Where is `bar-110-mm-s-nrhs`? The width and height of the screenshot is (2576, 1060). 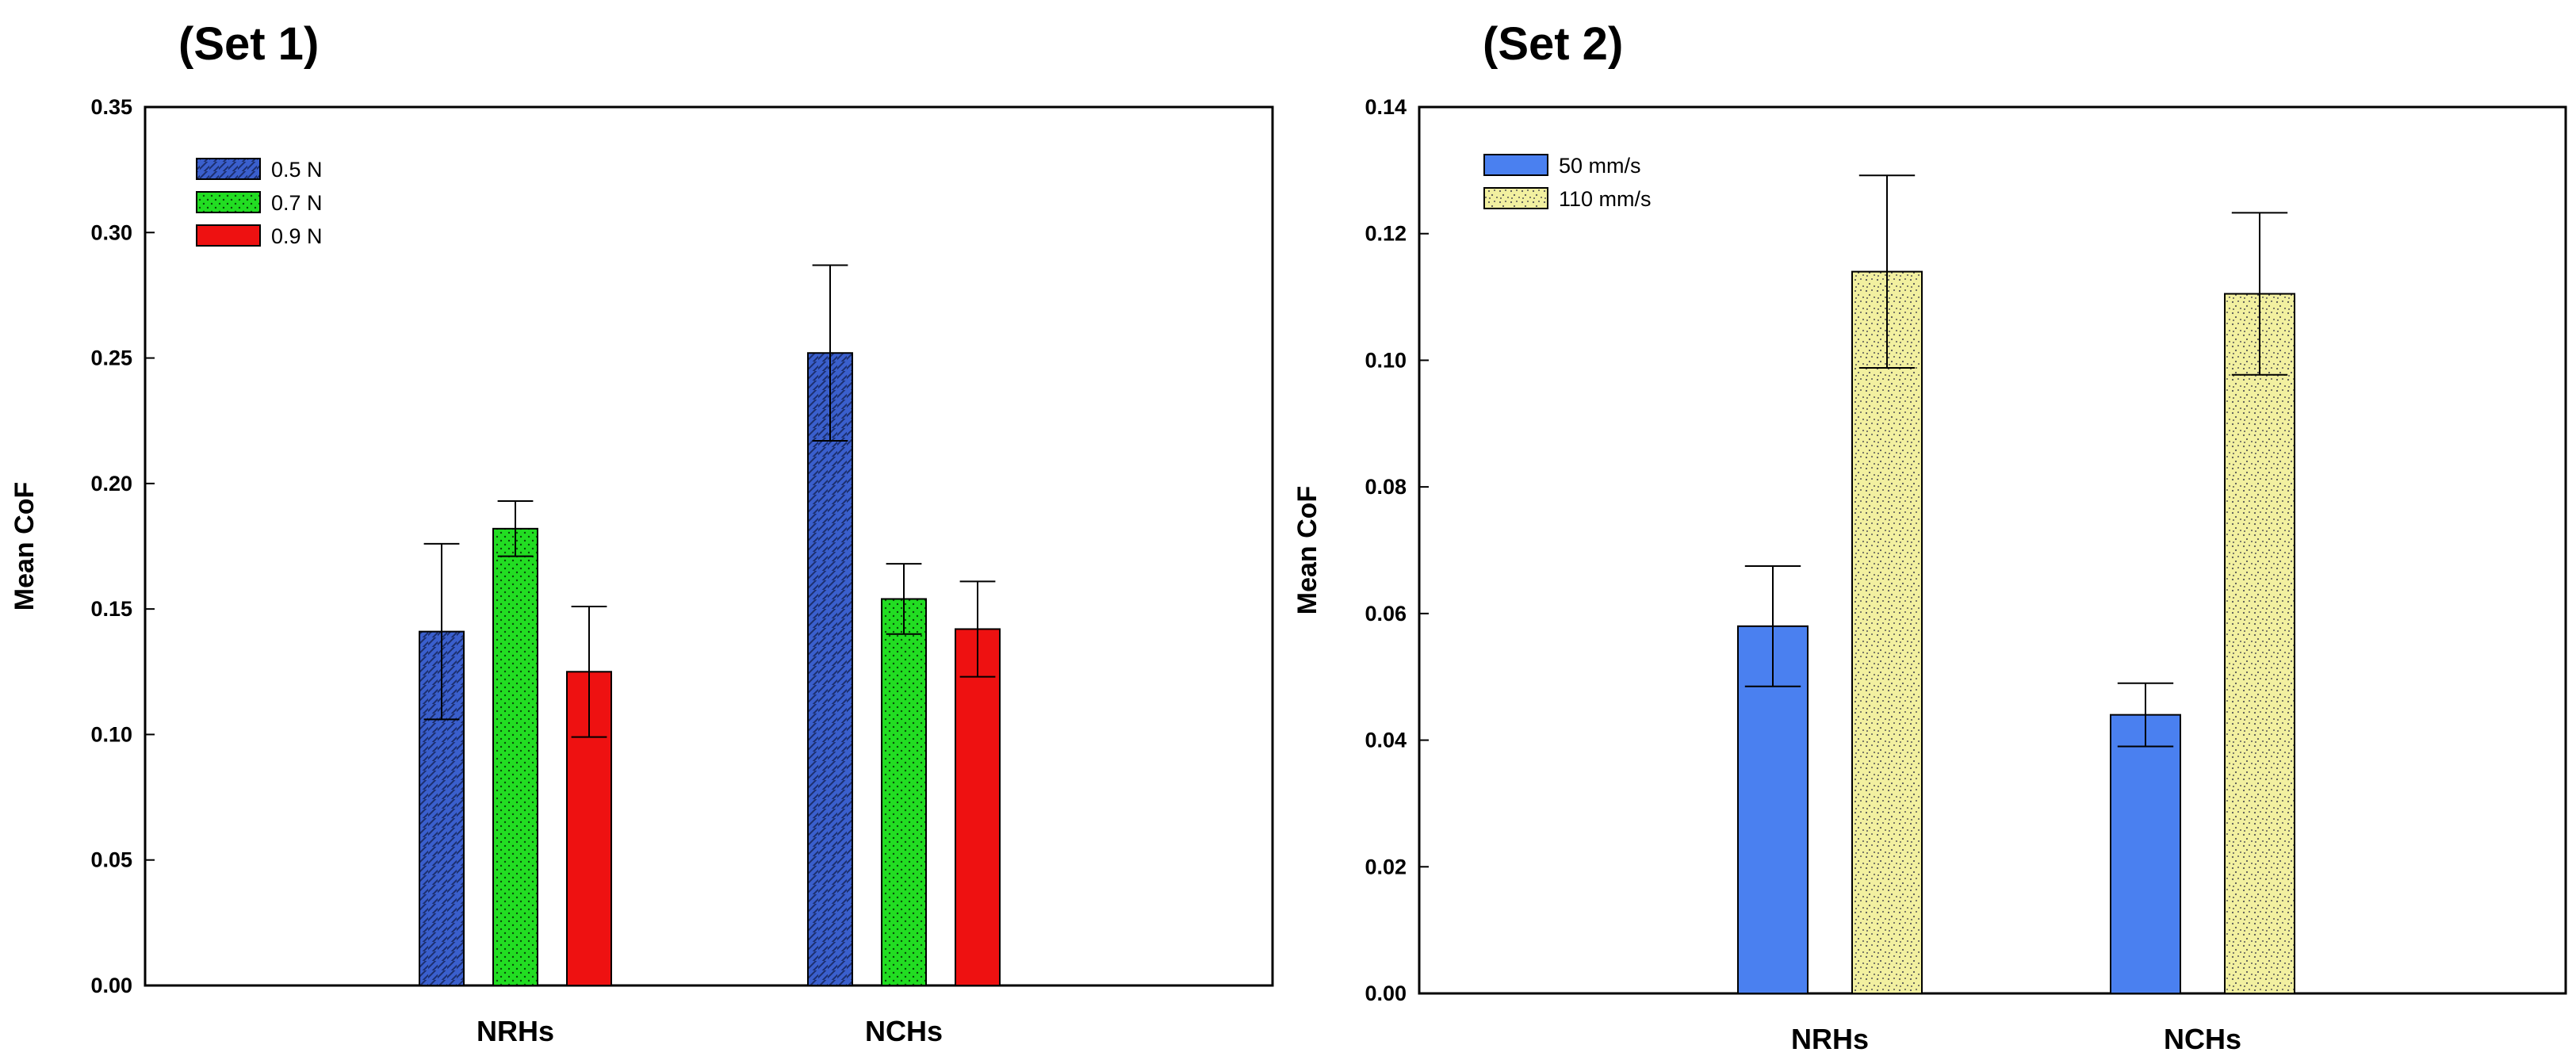
bar-110-mm-s-nrhs is located at coordinates (1887, 632).